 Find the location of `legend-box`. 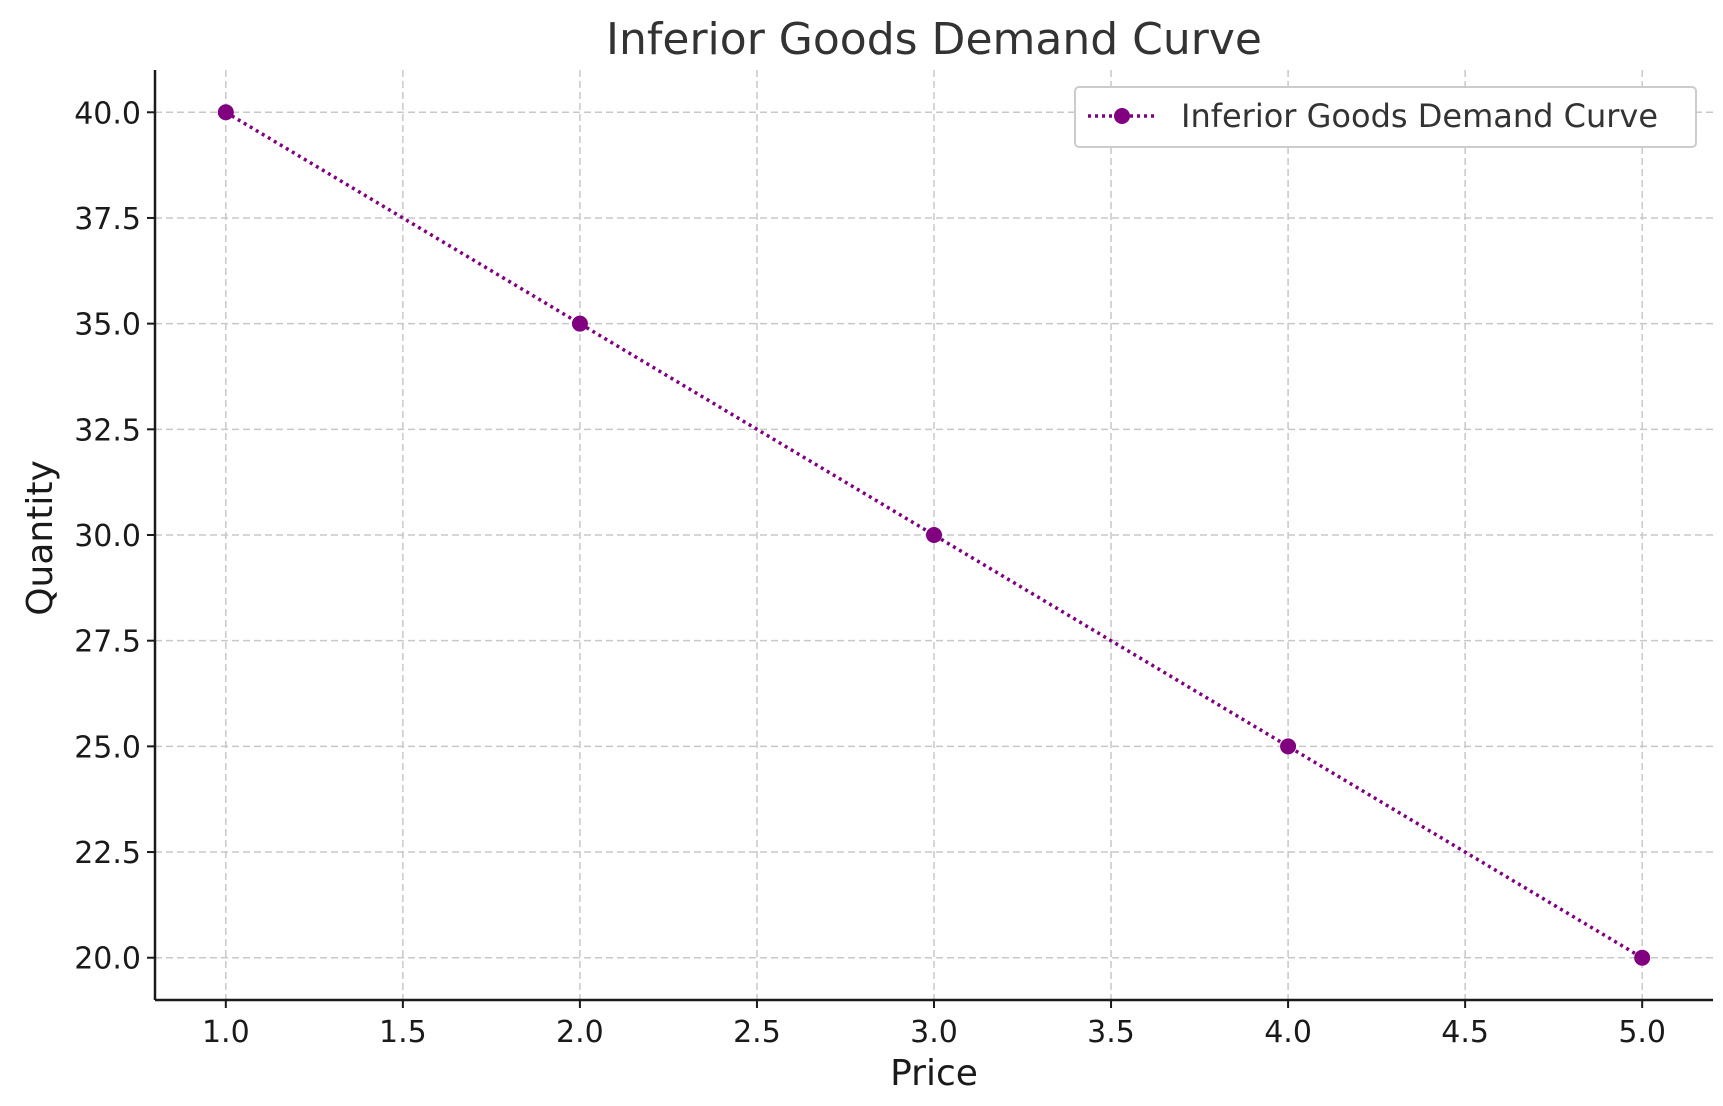

legend-box is located at coordinates (1385, 117).